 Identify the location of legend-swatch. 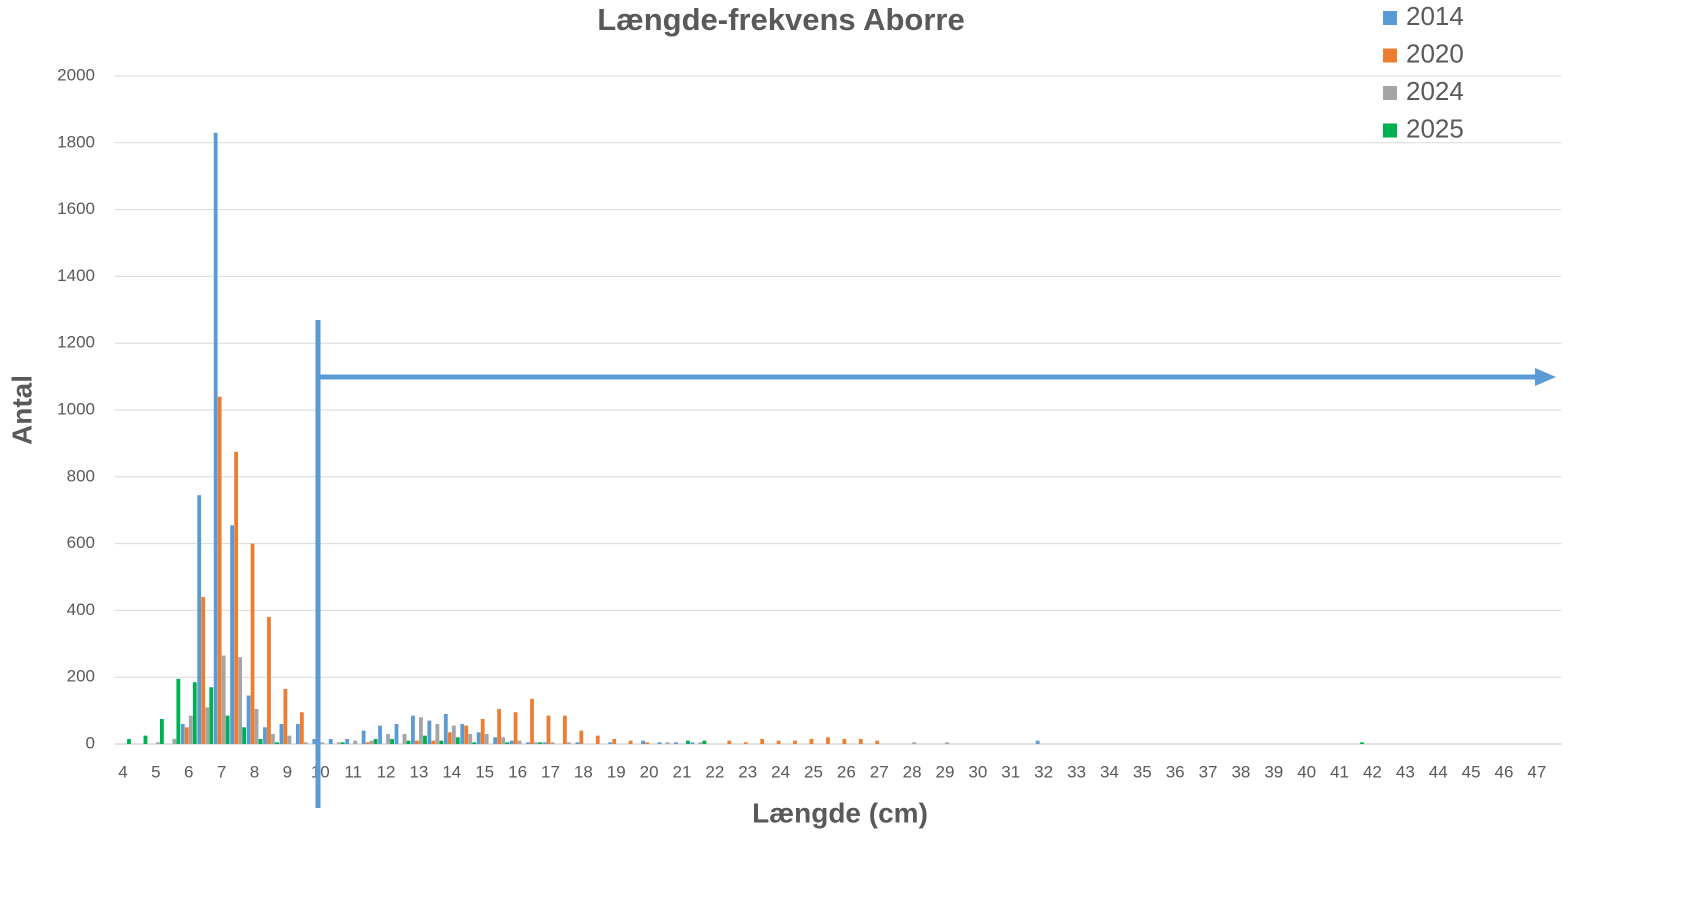
(1390, 93).